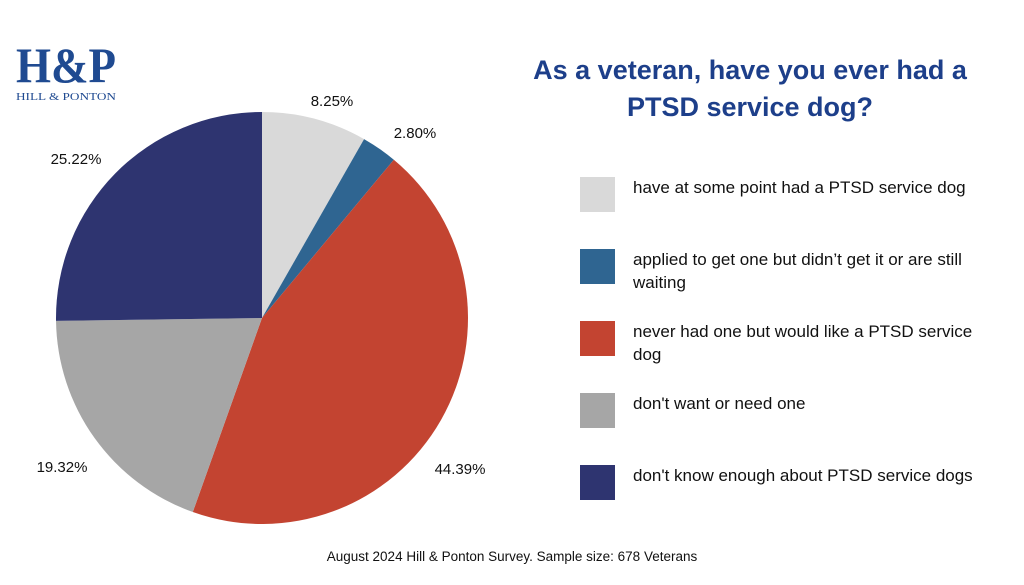 The height and width of the screenshot is (585, 1024). What do you see at coordinates (76, 159) in the screenshot?
I see `slice-label-4: 25.22%` at bounding box center [76, 159].